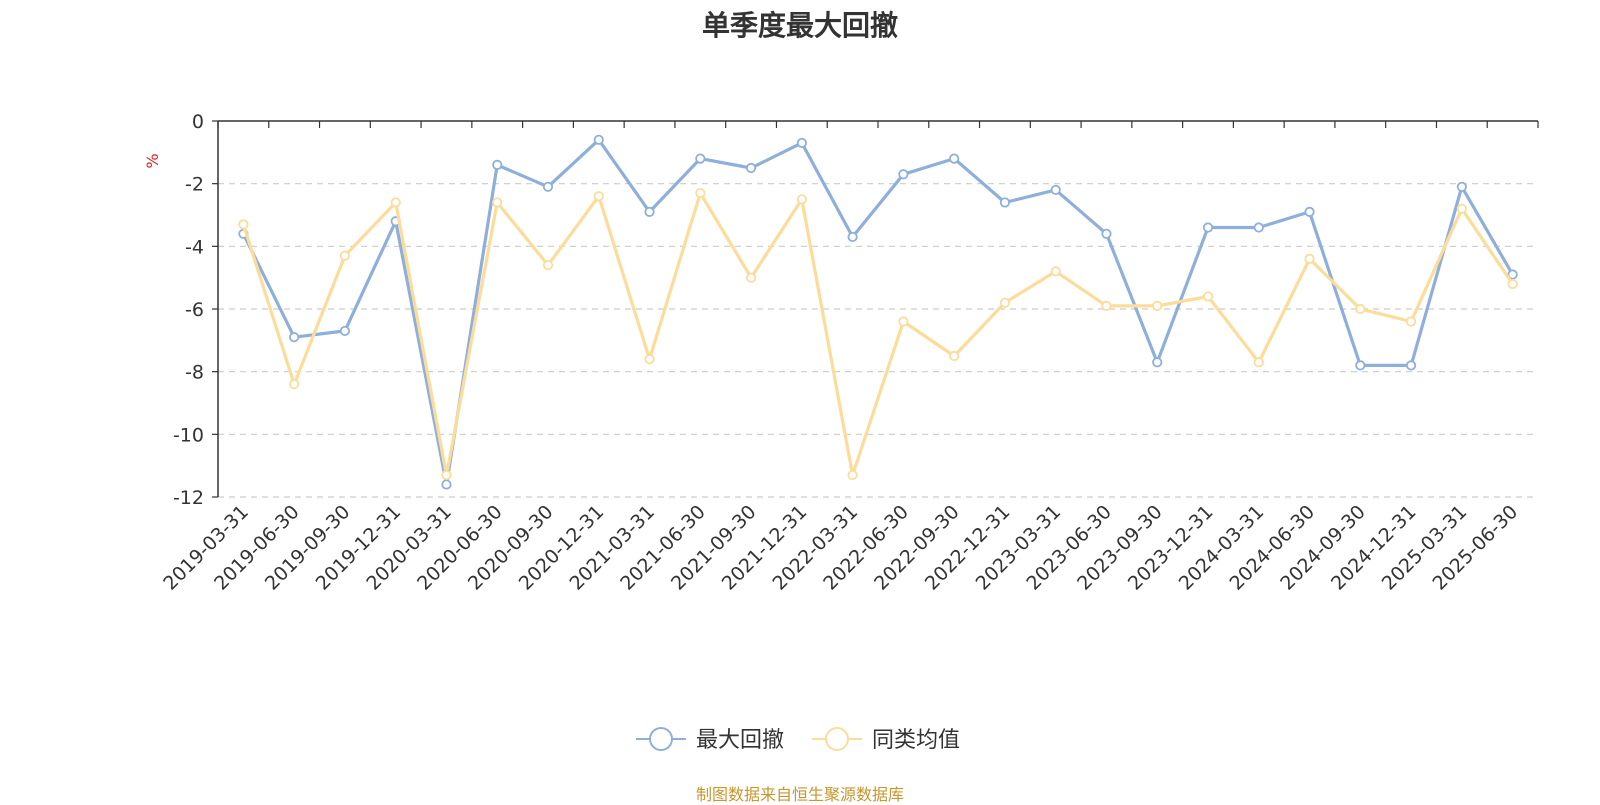  I want to click on chart-title: 单季度最大回撤, so click(799, 25).